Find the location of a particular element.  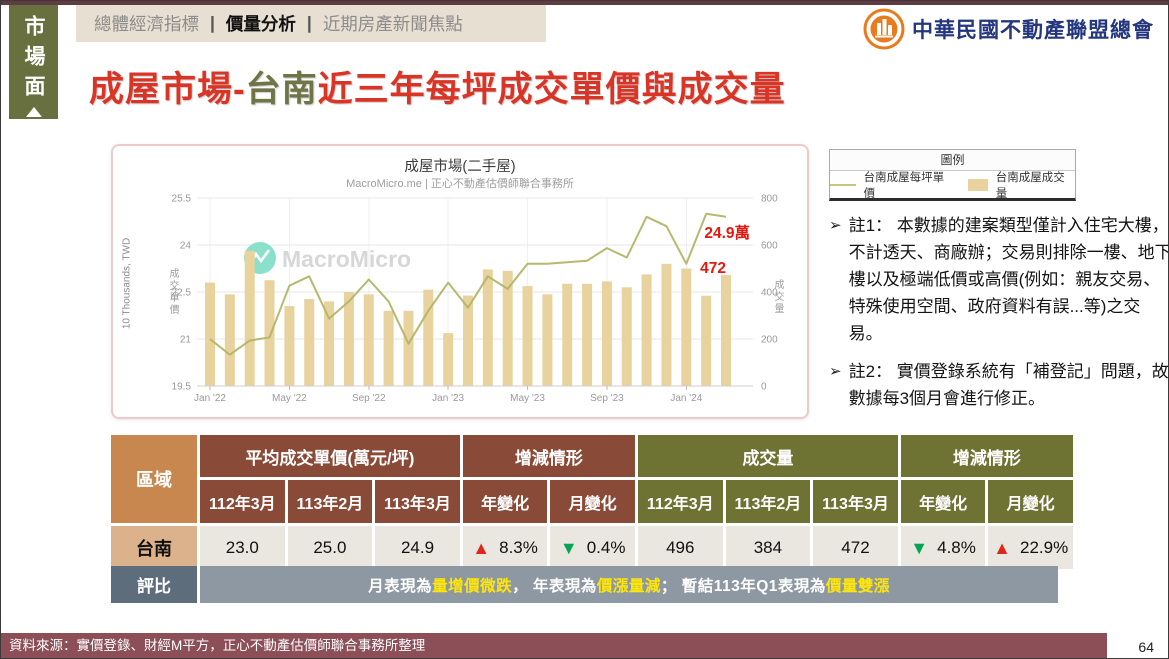

table-cell: 24.9 is located at coordinates (417, 547).